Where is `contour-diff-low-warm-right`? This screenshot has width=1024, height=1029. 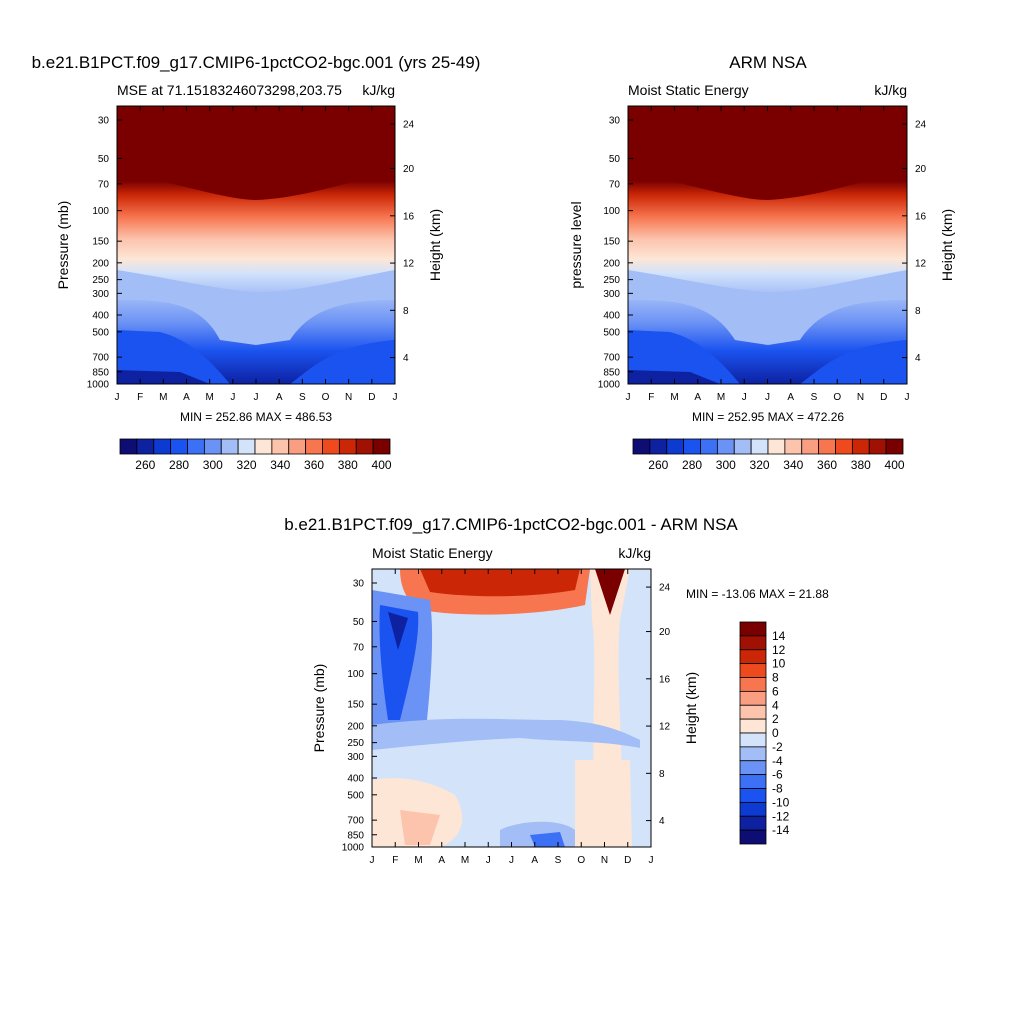
contour-diff-low-warm-right is located at coordinates (603, 803).